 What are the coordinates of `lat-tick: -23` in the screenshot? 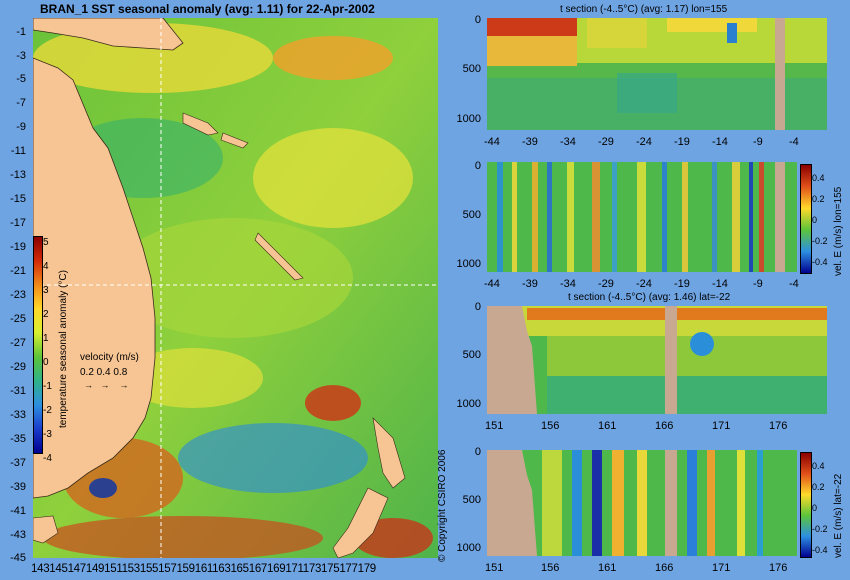 It's located at (18, 295).